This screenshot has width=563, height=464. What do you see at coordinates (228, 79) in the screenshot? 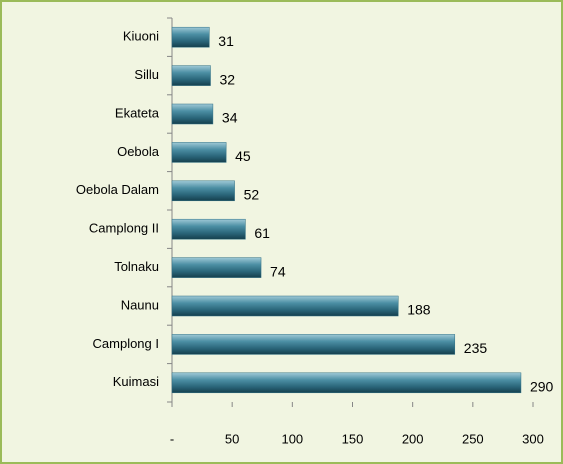
I see `data-label: 32` at bounding box center [228, 79].